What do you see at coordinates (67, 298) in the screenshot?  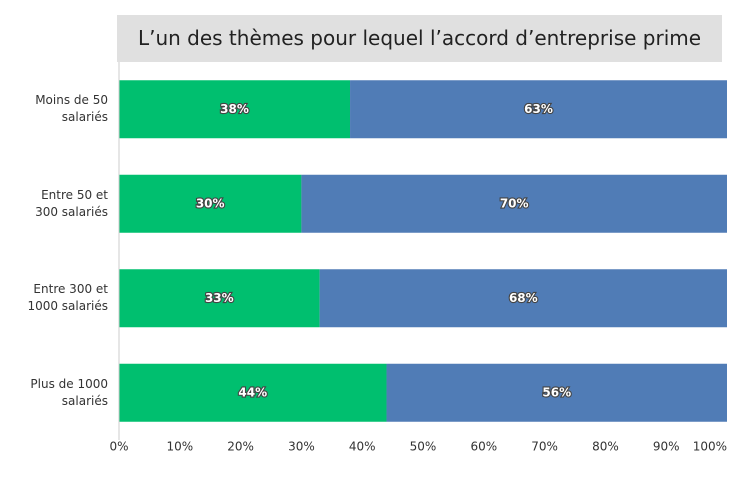 I see `y-tick-label: Entre 300 et 1000 salariés` at bounding box center [67, 298].